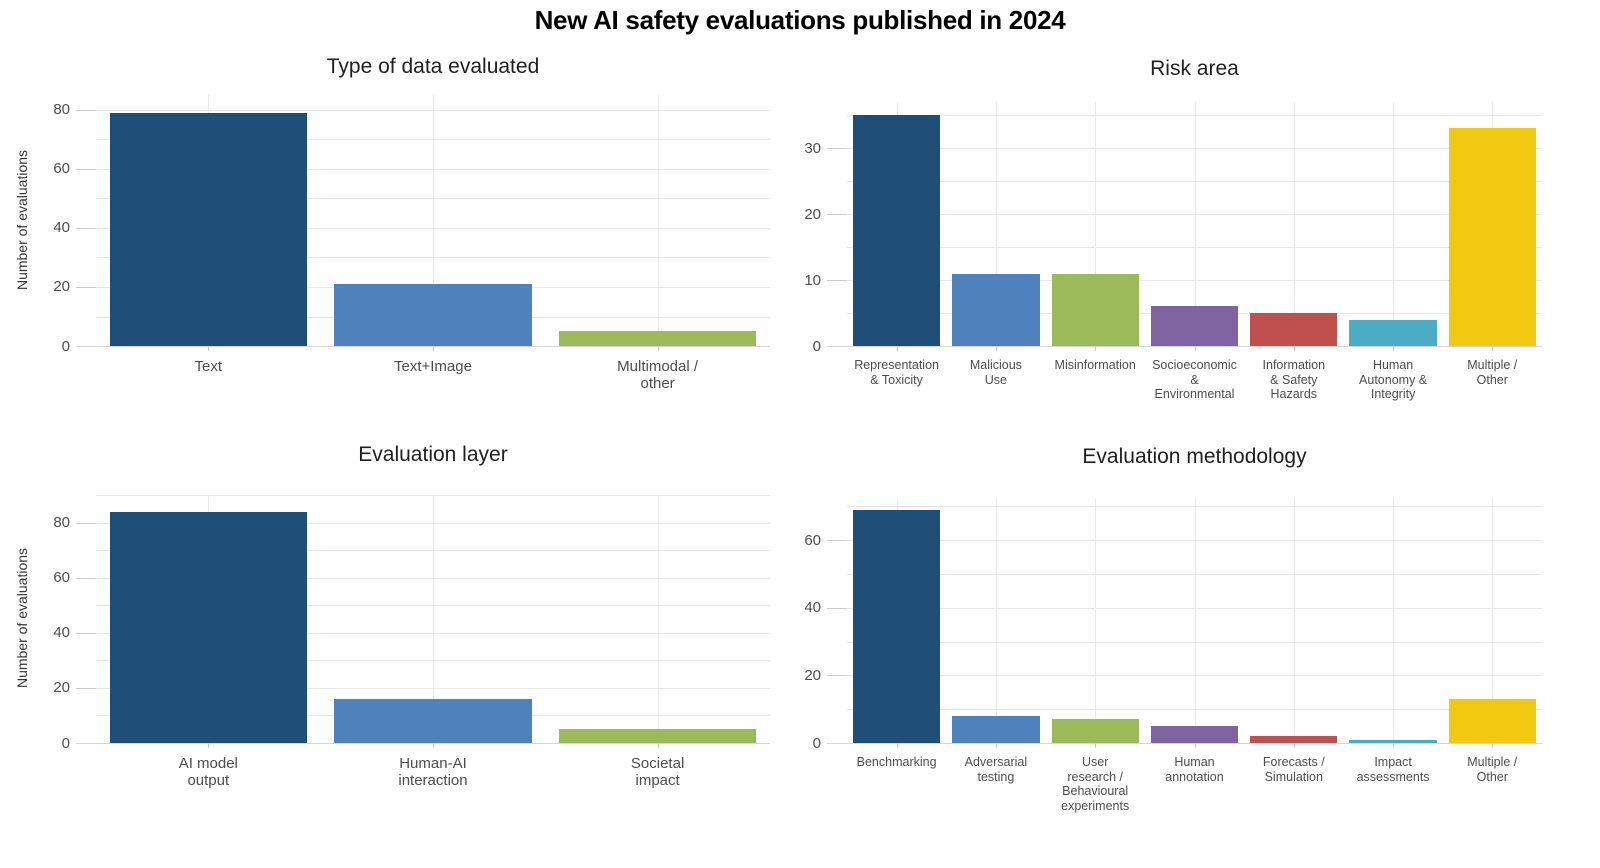 Image resolution: width=1600 pixels, height=868 pixels. I want to click on x-tick-label: Text+Image, so click(433, 366).